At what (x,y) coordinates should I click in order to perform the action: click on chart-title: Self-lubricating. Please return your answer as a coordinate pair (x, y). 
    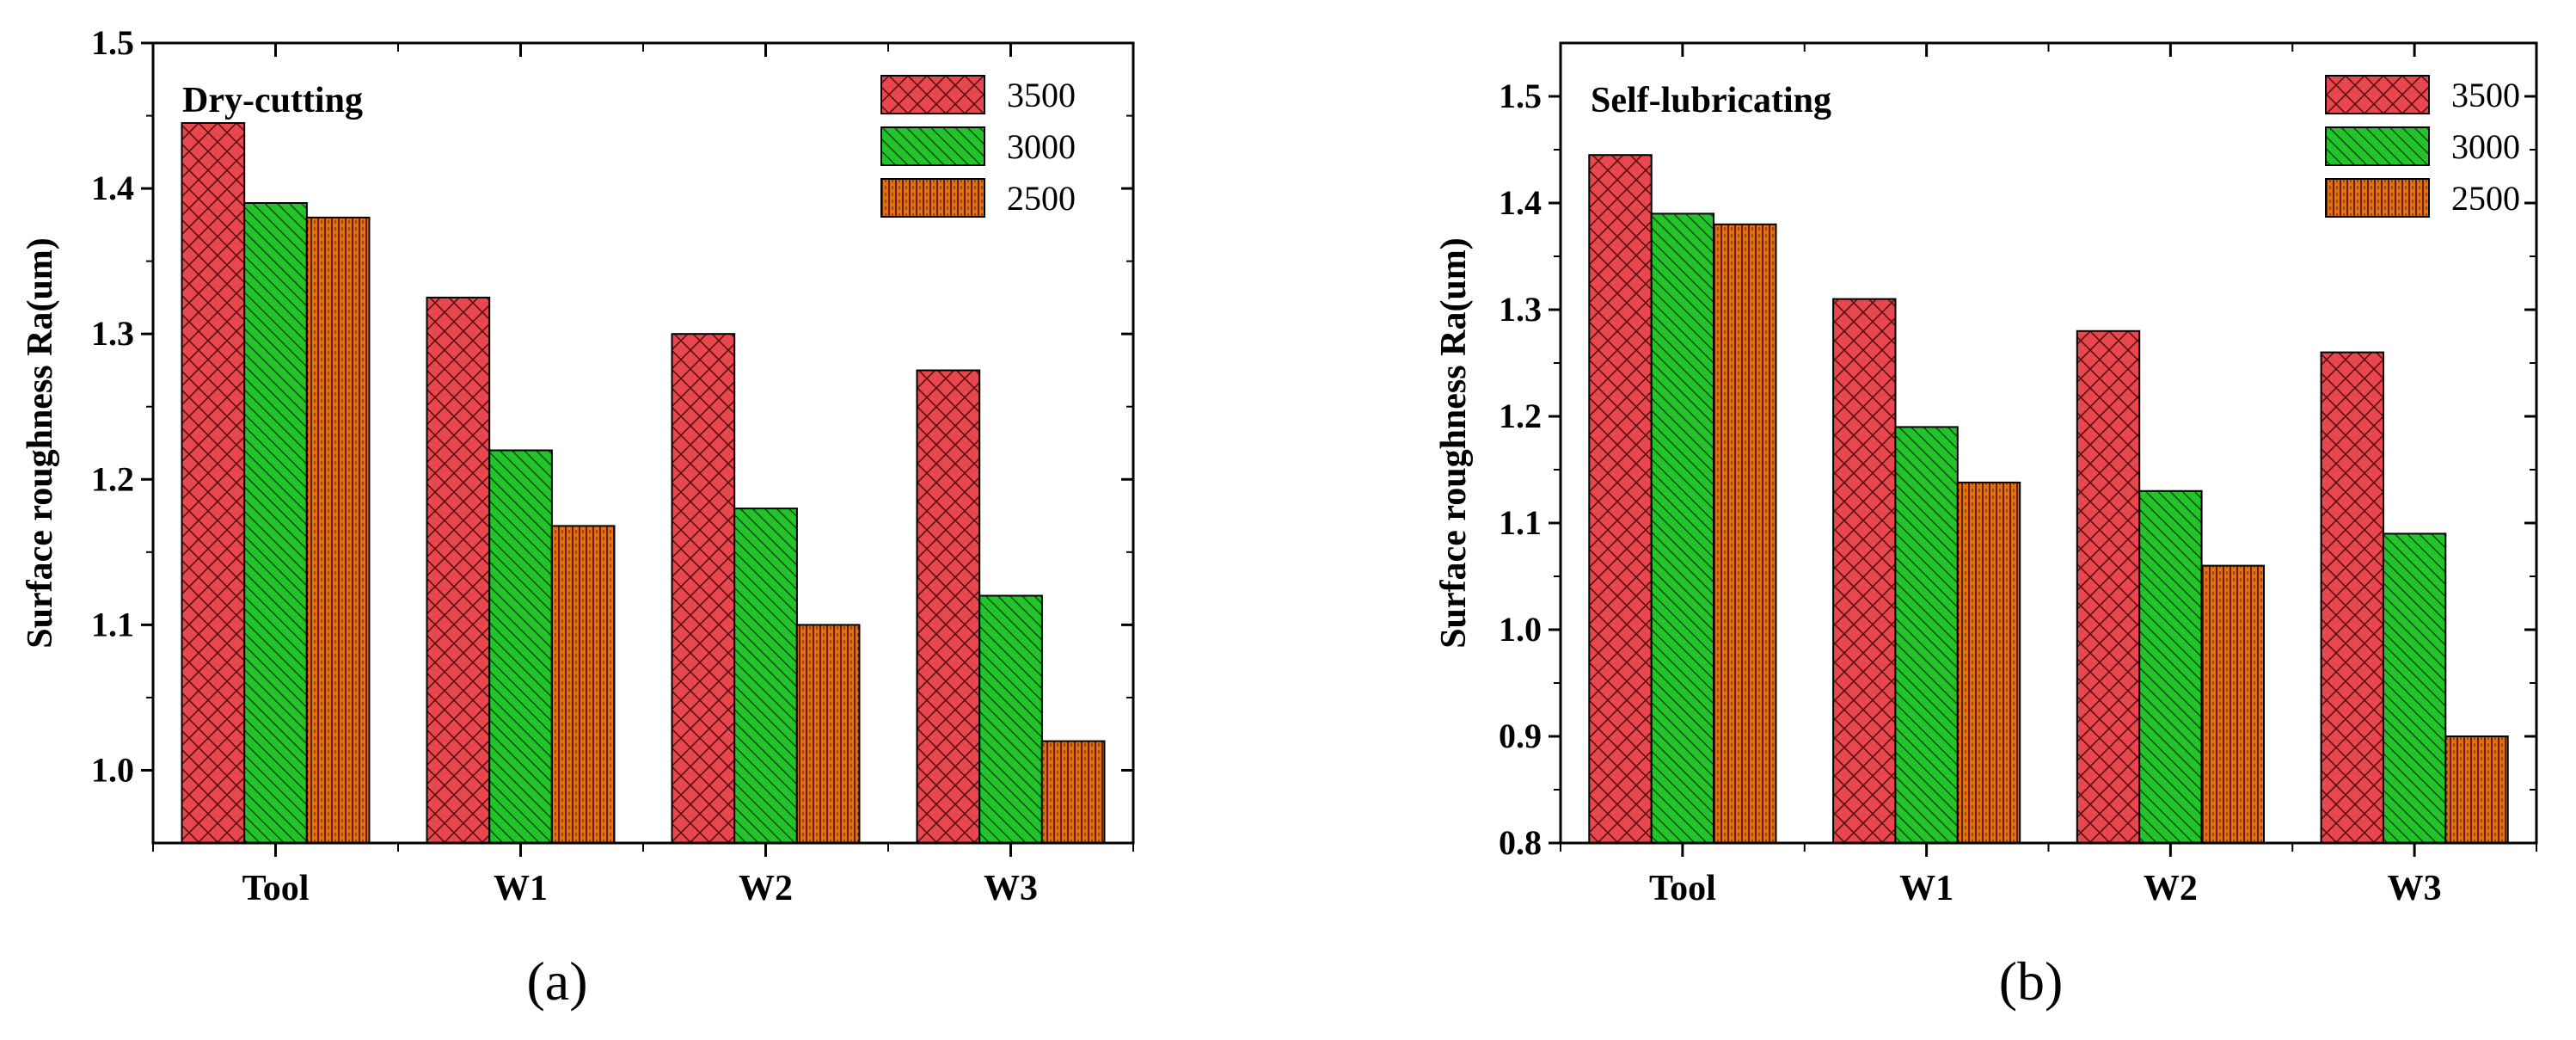
    Looking at the image, I should click on (1711, 101).